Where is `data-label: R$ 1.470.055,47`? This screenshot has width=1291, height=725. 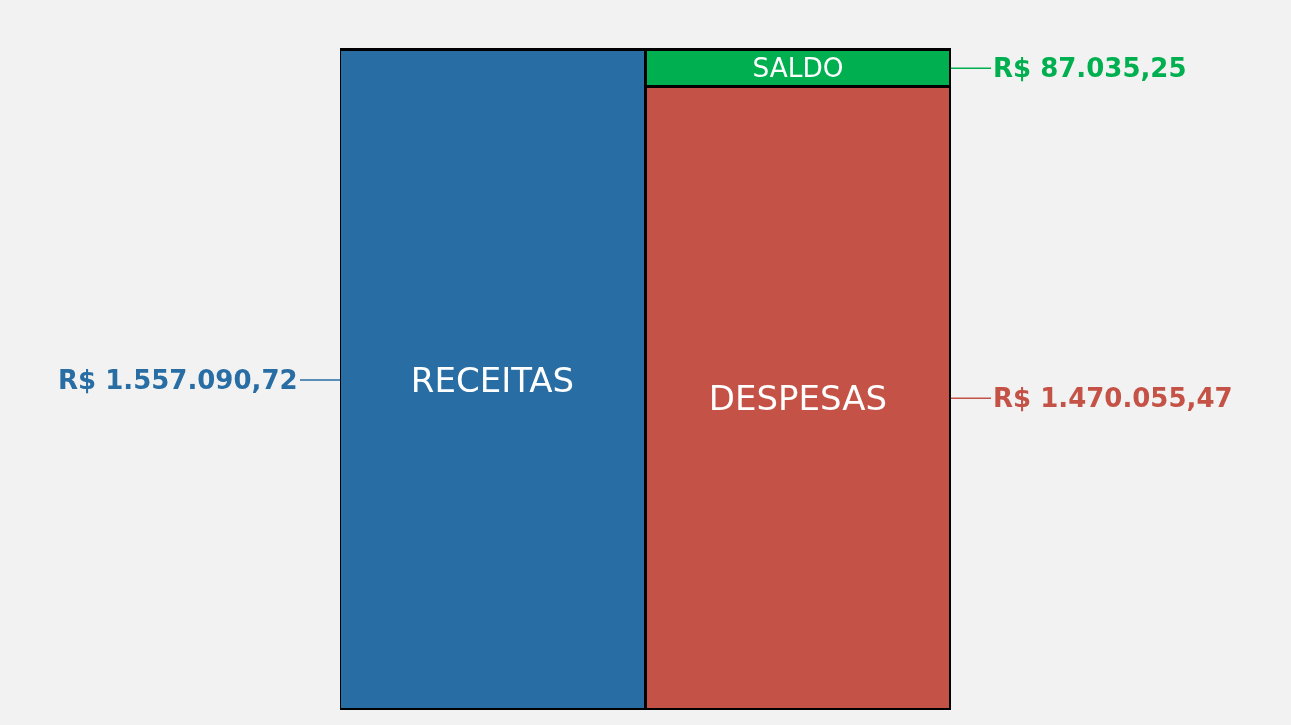
data-label: R$ 1.470.055,47 is located at coordinates (1113, 398).